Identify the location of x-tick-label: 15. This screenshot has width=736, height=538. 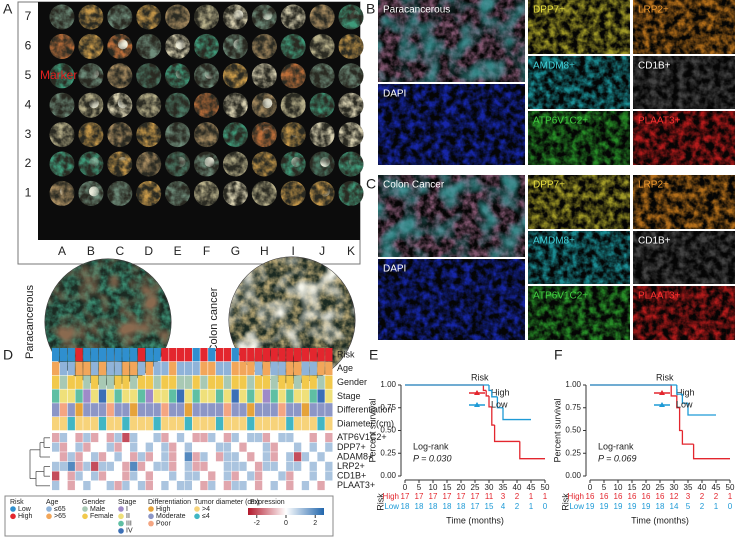
(447, 487).